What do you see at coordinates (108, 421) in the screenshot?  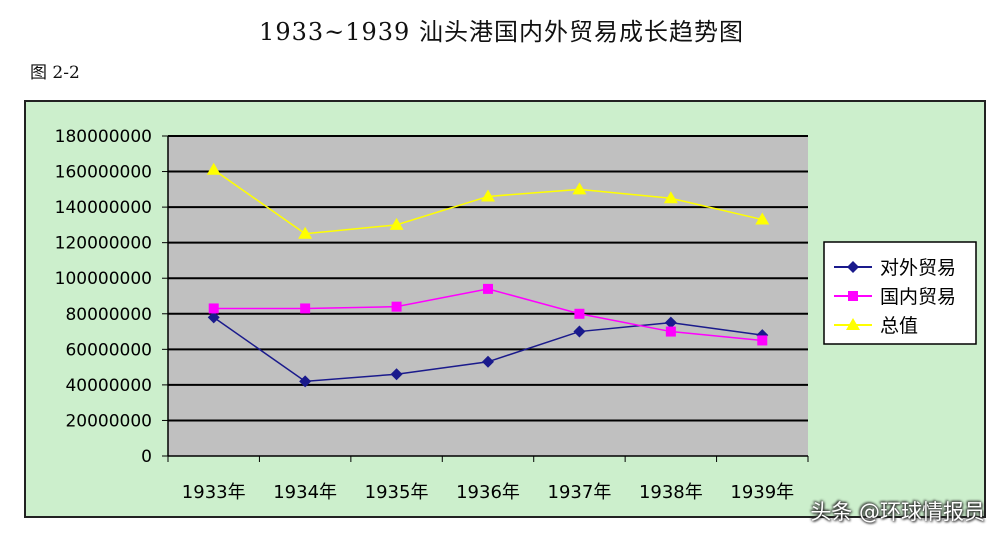 I see `y-tick-label: 20000000` at bounding box center [108, 421].